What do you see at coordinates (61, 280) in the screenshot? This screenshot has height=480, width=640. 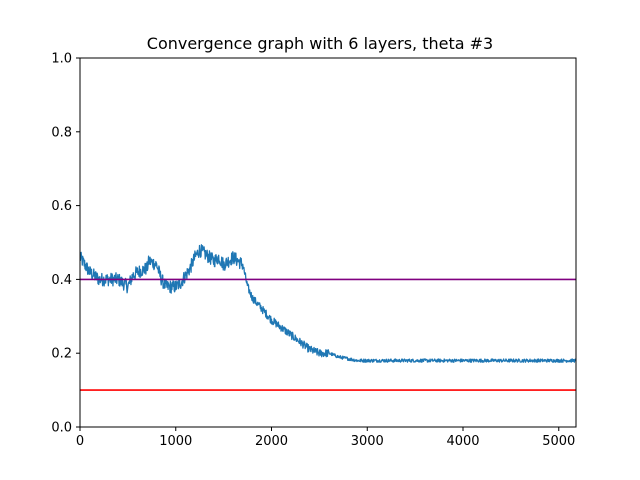 I see `y-tick-label: 0.4` at bounding box center [61, 280].